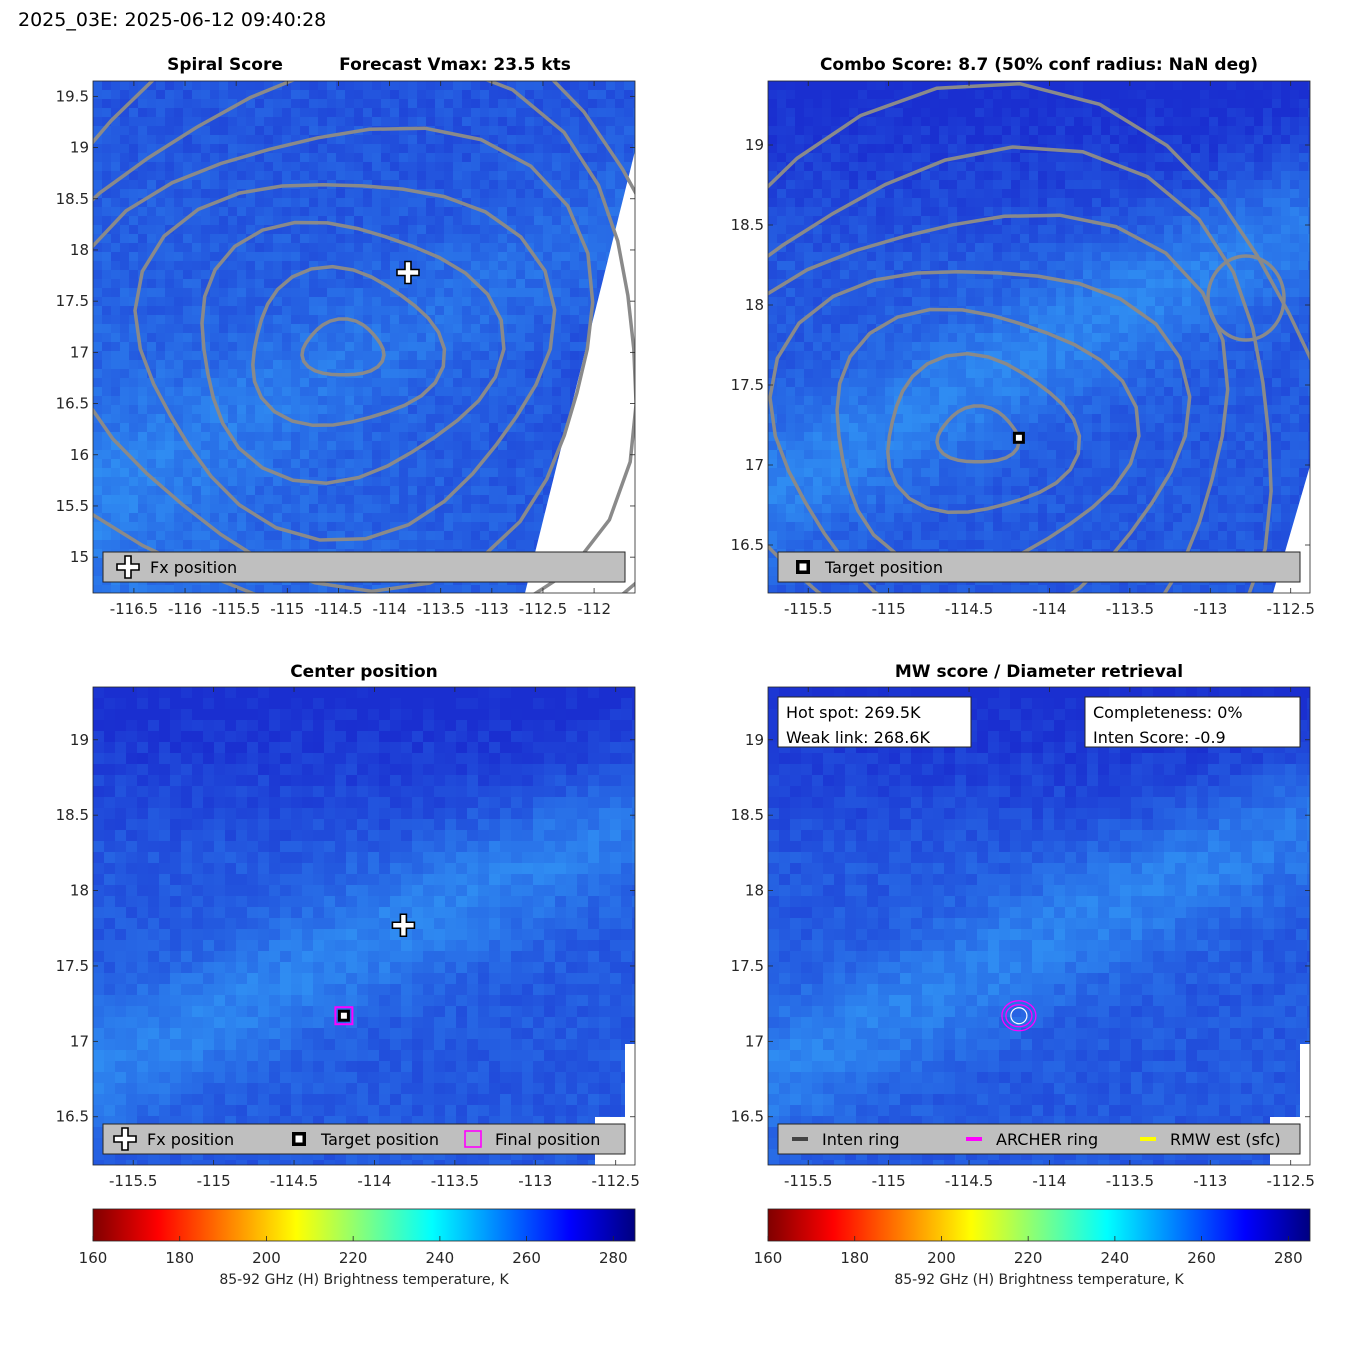 The width and height of the screenshot is (1350, 1350). What do you see at coordinates (580, 372) in the screenshot?
I see `swath-nodata` at bounding box center [580, 372].